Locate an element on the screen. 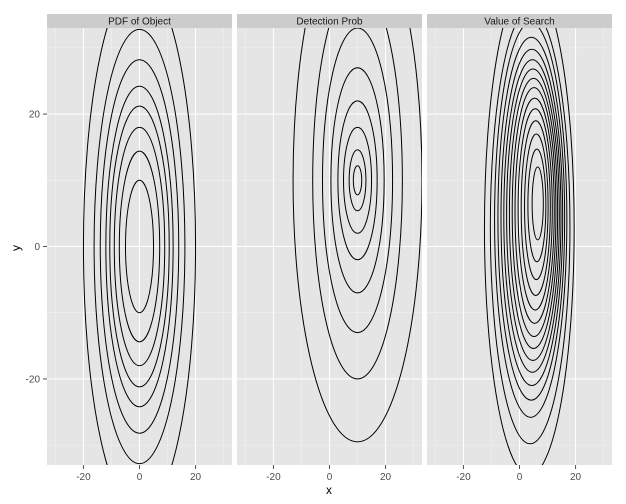 The image size is (626, 504). facet-strip-label: Detection Prob is located at coordinates (329, 22).